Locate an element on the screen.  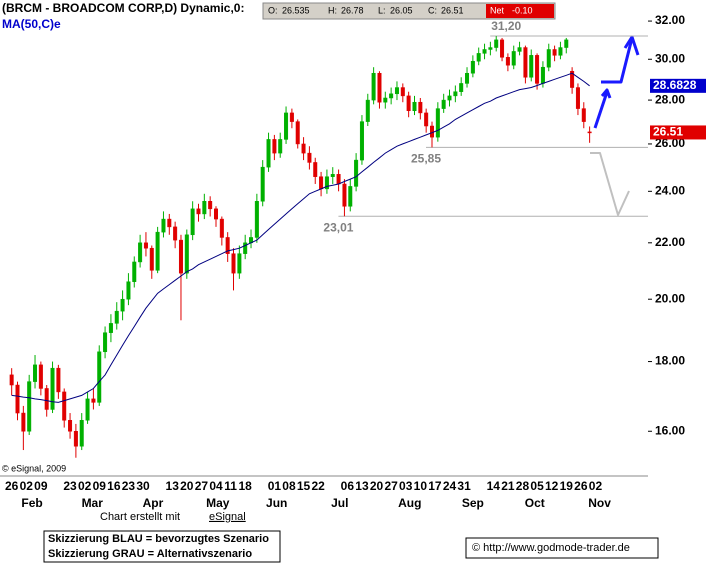
credit-link: eSignal is located at coordinates (227, 517).